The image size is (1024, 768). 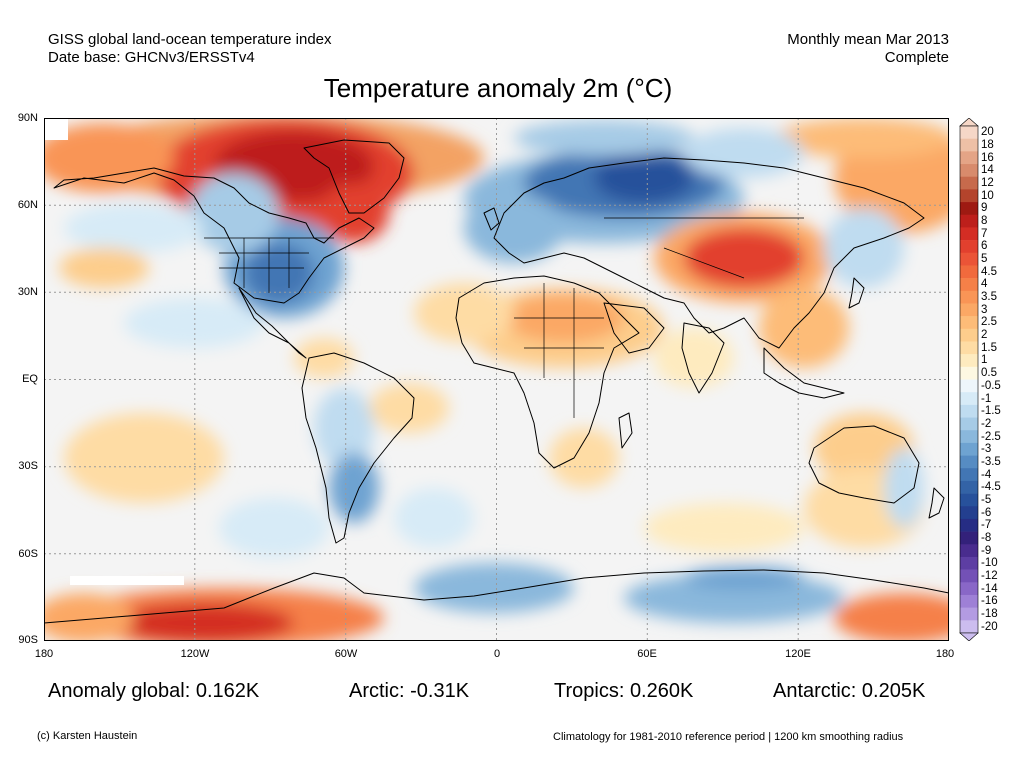 What do you see at coordinates (989, 322) in the screenshot?
I see `colorbar-tick-label: 2.5` at bounding box center [989, 322].